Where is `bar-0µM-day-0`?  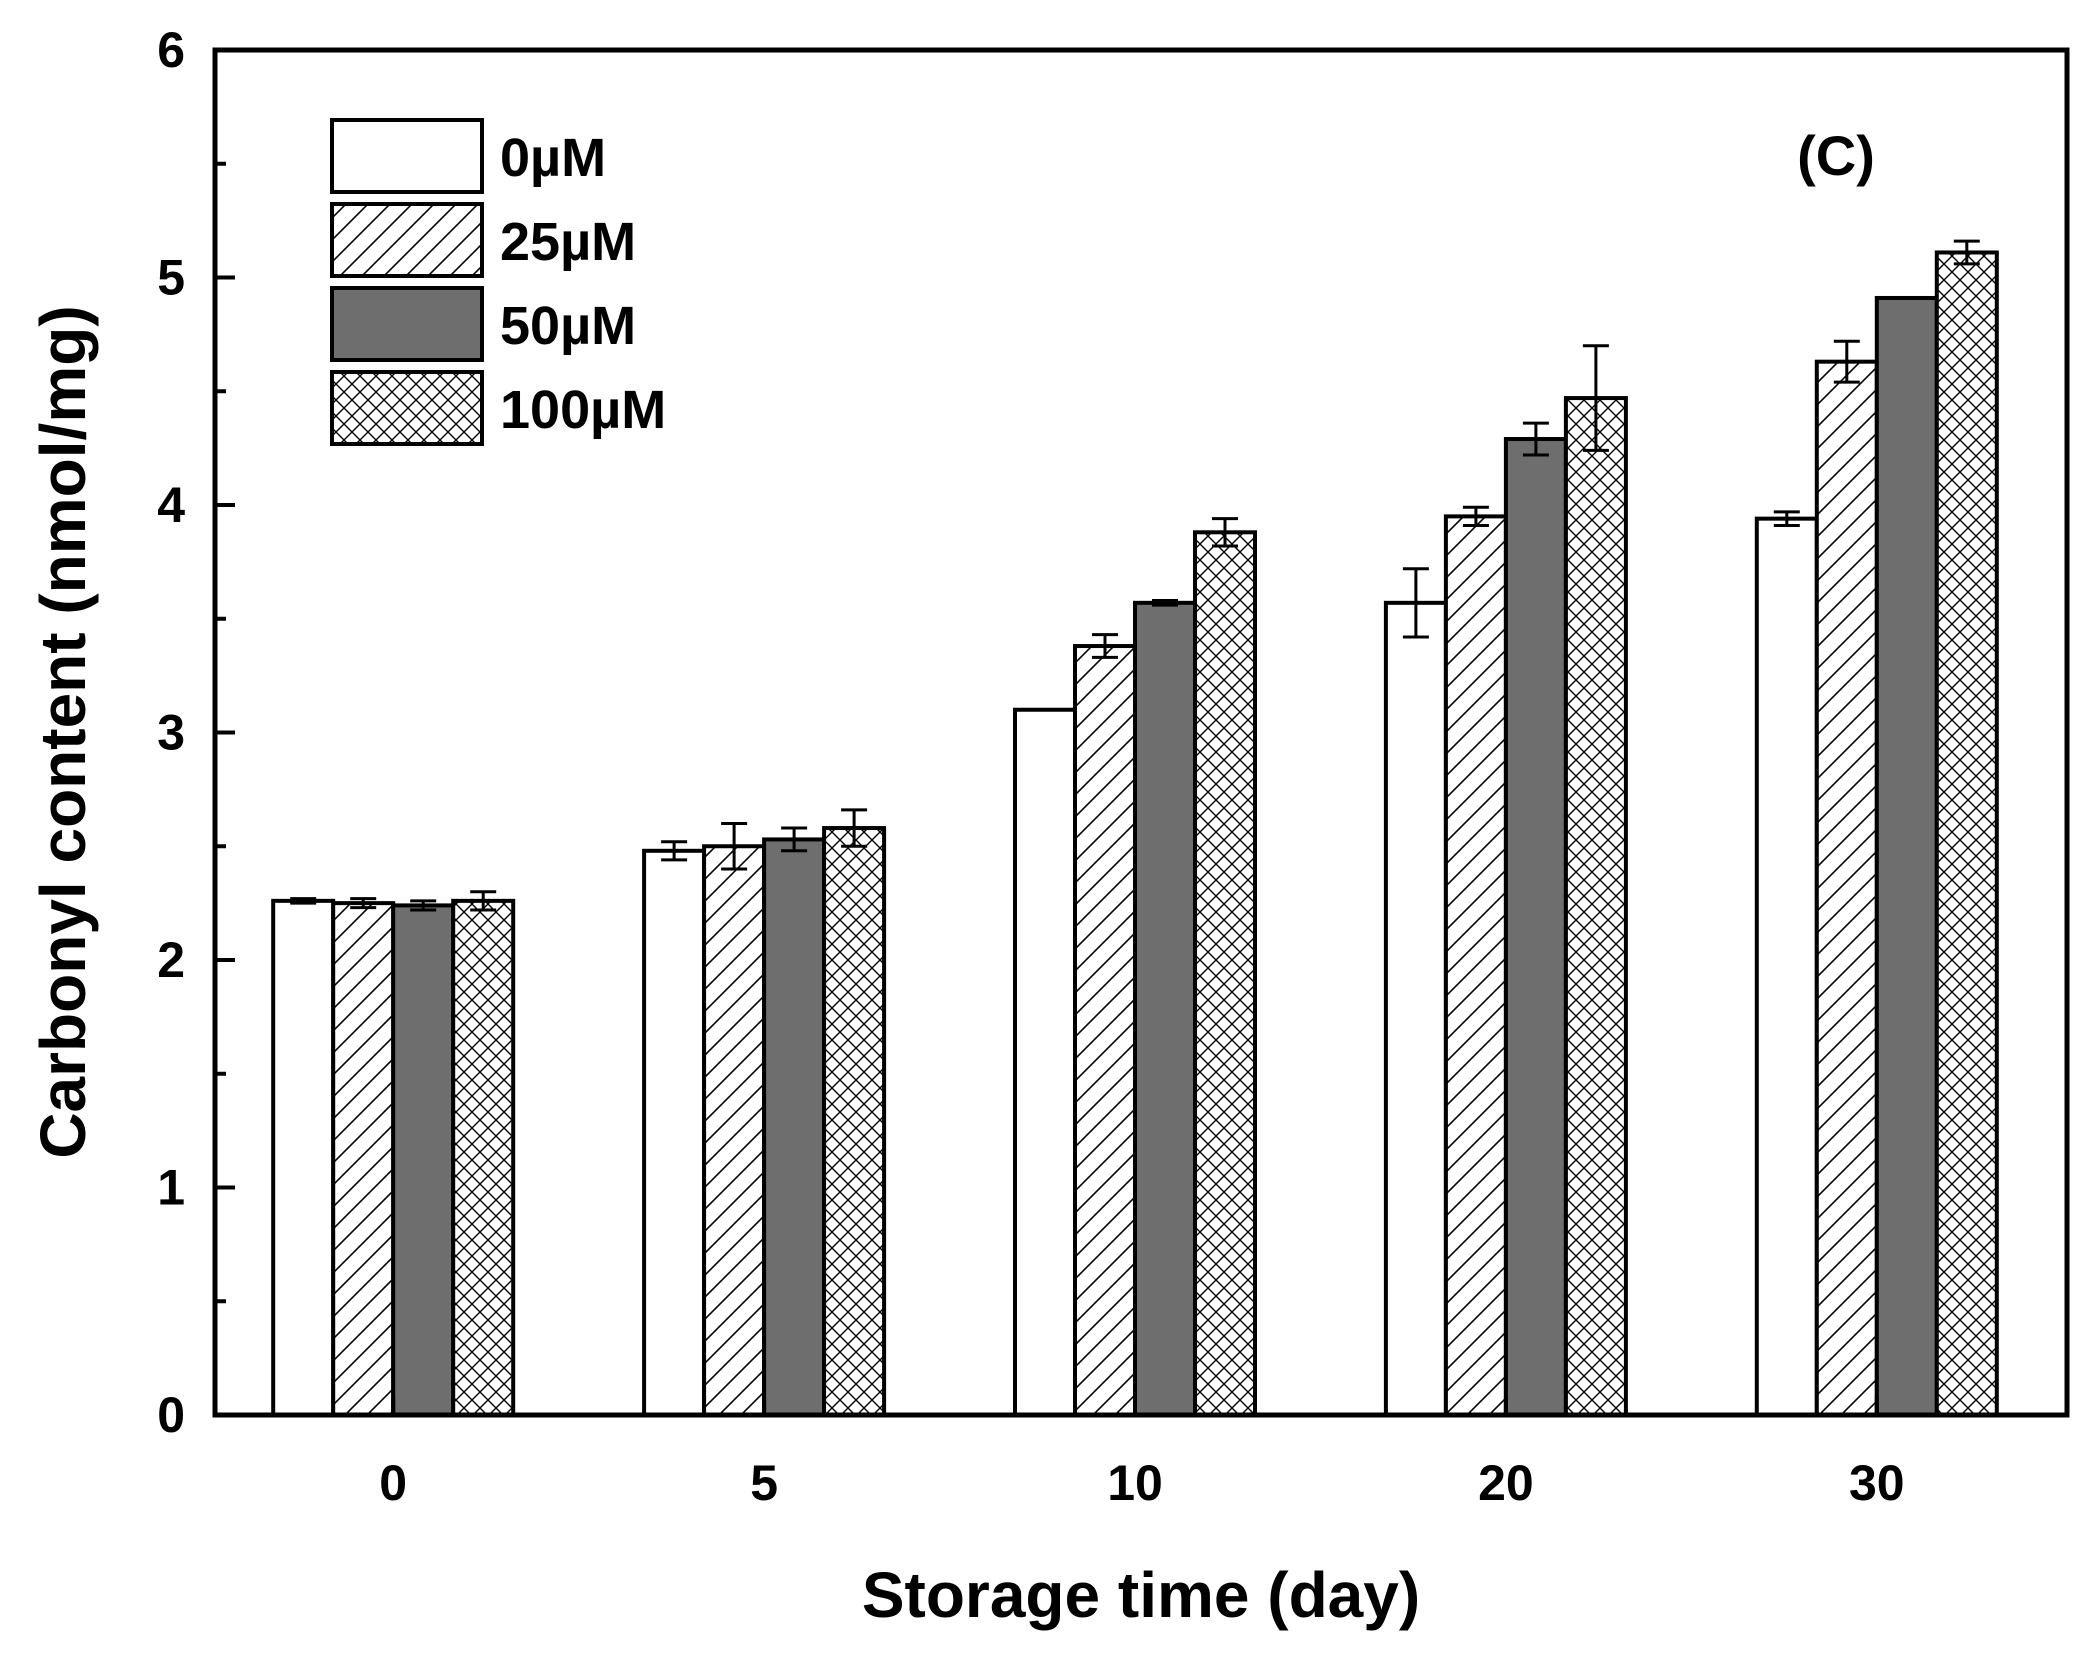
bar-0µM-day-0 is located at coordinates (303, 1157).